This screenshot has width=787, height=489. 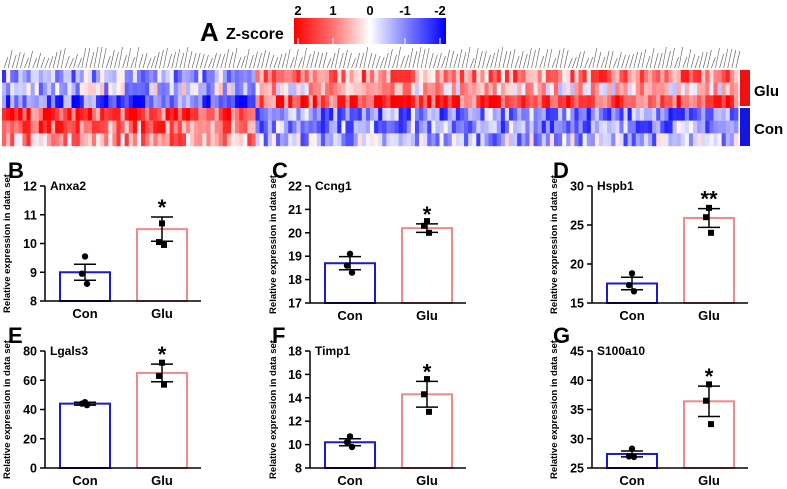 What do you see at coordinates (7, 409) in the screenshot?
I see `y-axis-label: Relative expression in data set` at bounding box center [7, 409].